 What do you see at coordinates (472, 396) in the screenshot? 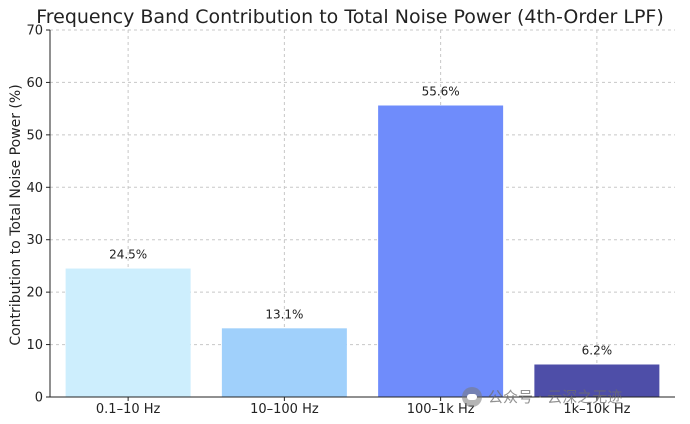
I see `wechat-icon` at bounding box center [472, 396].